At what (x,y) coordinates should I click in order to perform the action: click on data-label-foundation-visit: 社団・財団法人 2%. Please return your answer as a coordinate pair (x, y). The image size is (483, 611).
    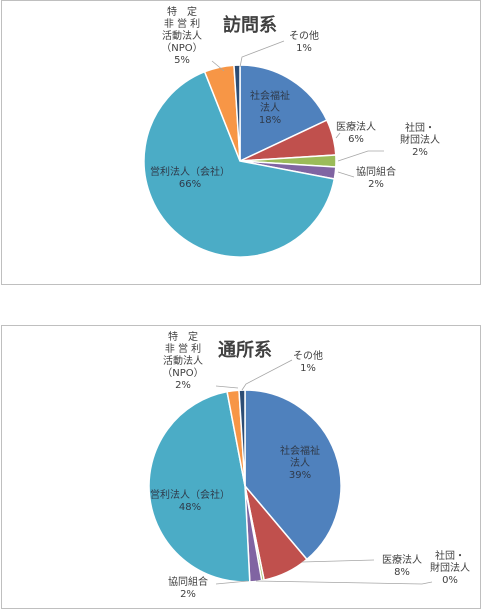
    Looking at the image, I should click on (420, 139).